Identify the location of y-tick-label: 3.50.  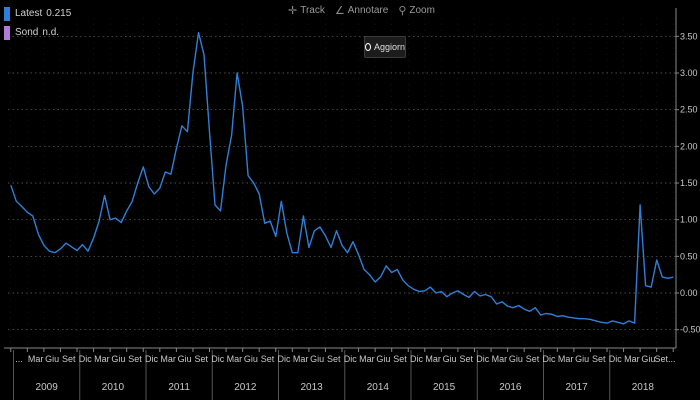
(689, 36).